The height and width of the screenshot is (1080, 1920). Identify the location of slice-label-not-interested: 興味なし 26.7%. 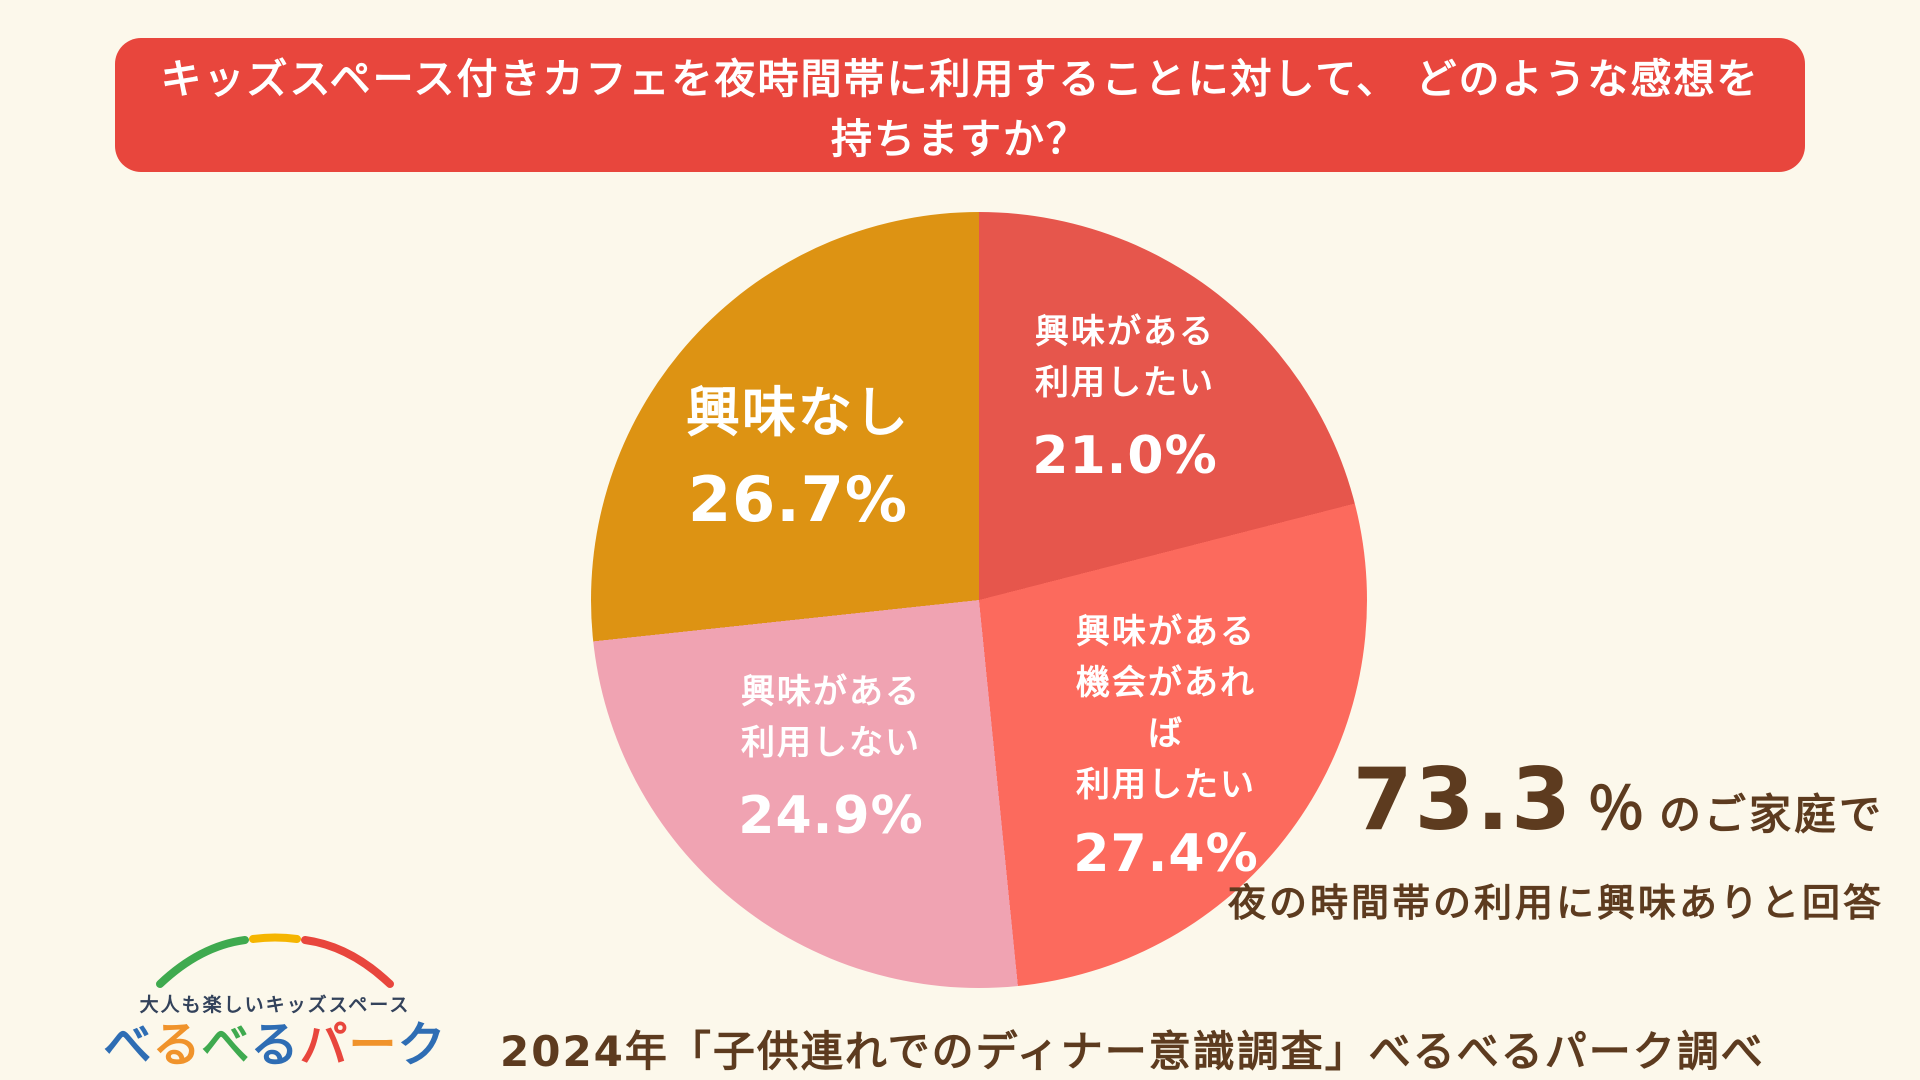
(798, 454).